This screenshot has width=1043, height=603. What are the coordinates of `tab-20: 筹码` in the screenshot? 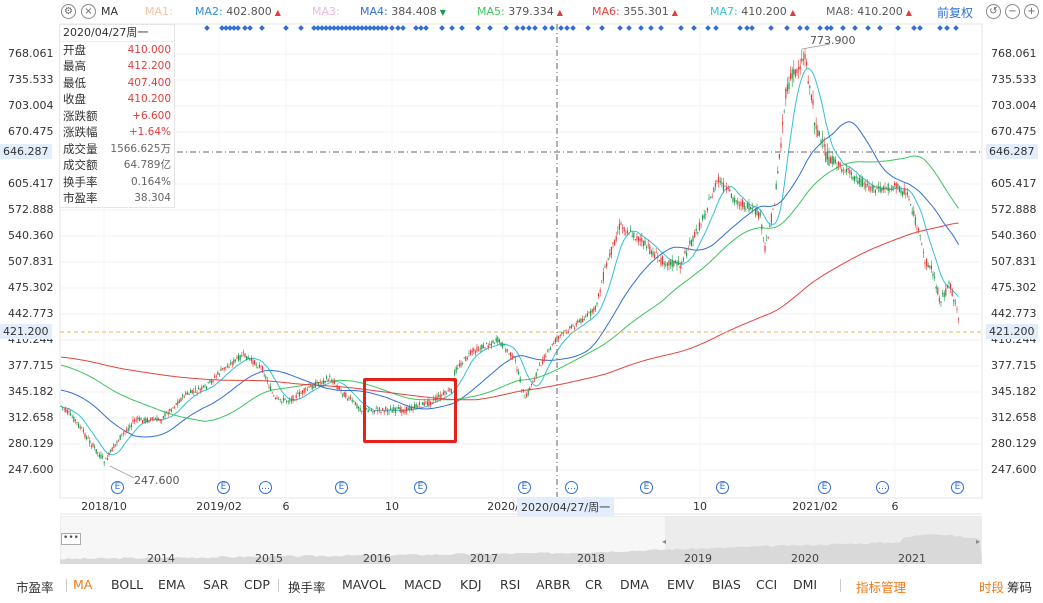 It's located at (1020, 587).